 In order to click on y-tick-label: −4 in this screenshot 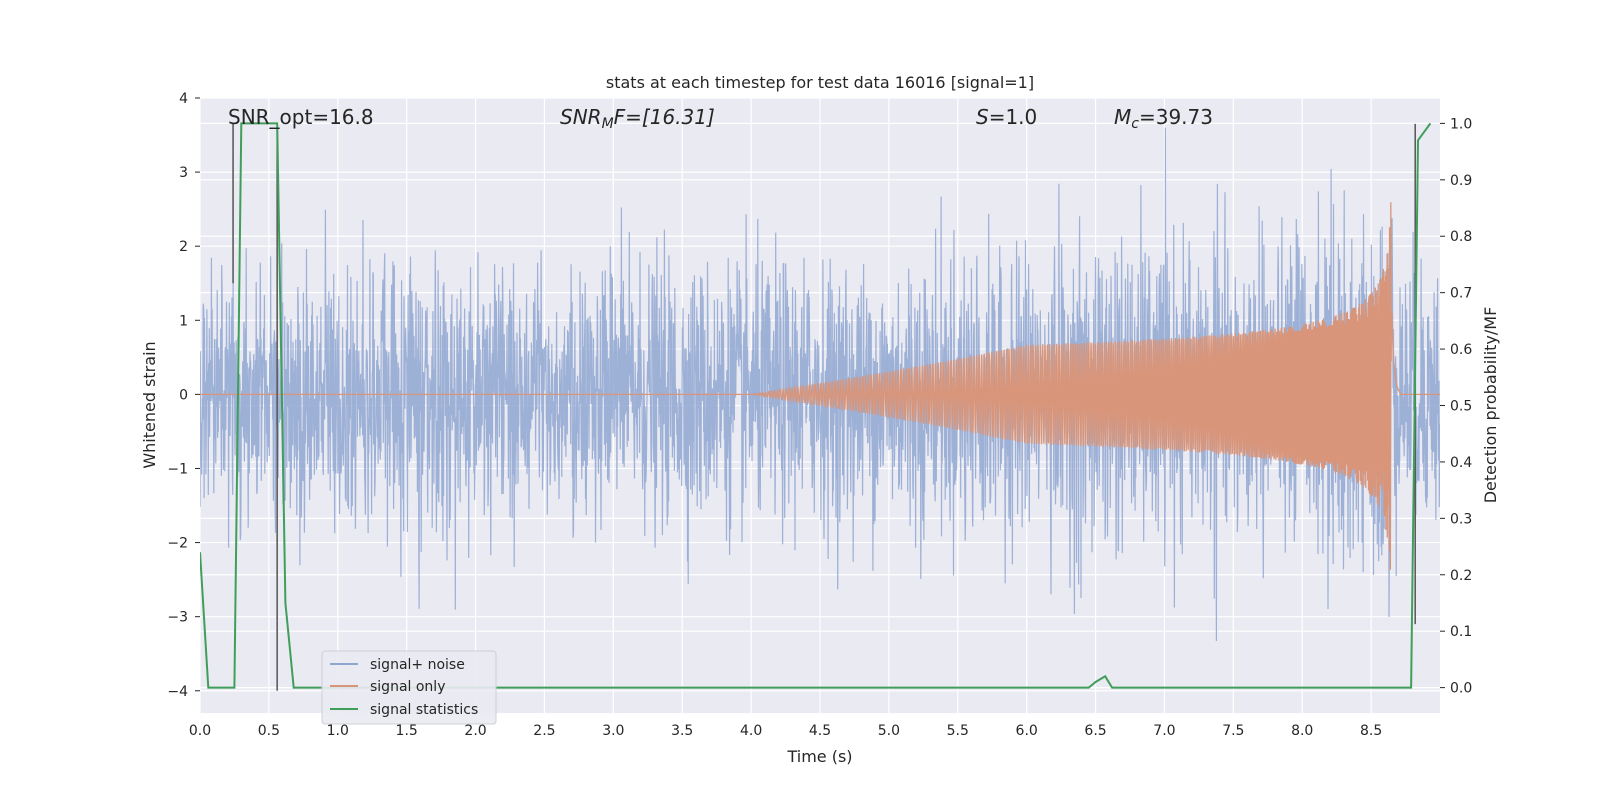, I will do `click(177, 692)`.